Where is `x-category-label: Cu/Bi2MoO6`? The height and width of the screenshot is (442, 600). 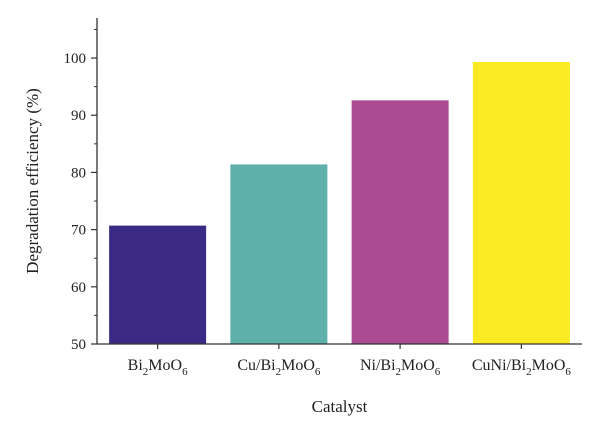
x-category-label: Cu/Bi2MoO6 is located at coordinates (279, 367).